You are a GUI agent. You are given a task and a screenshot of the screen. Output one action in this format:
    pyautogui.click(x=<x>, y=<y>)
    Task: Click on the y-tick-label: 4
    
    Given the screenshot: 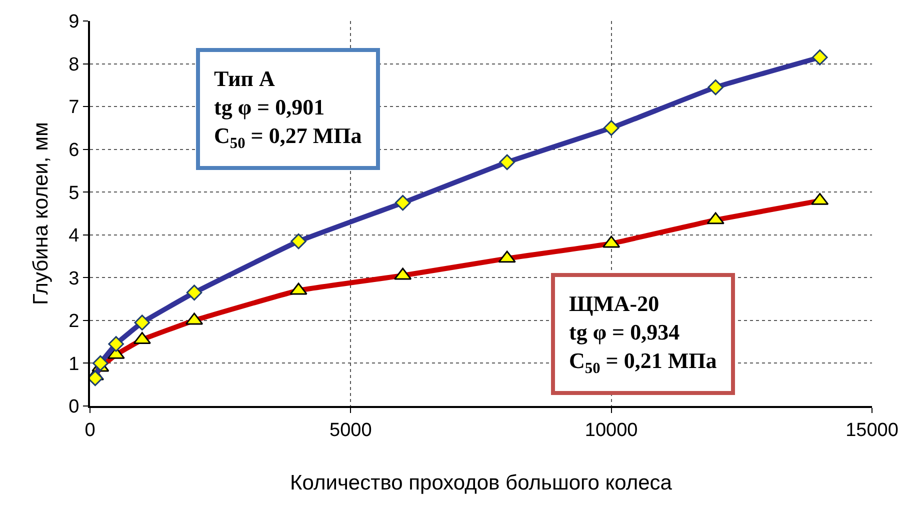 What is the action you would take?
    pyautogui.click(x=74, y=236)
    